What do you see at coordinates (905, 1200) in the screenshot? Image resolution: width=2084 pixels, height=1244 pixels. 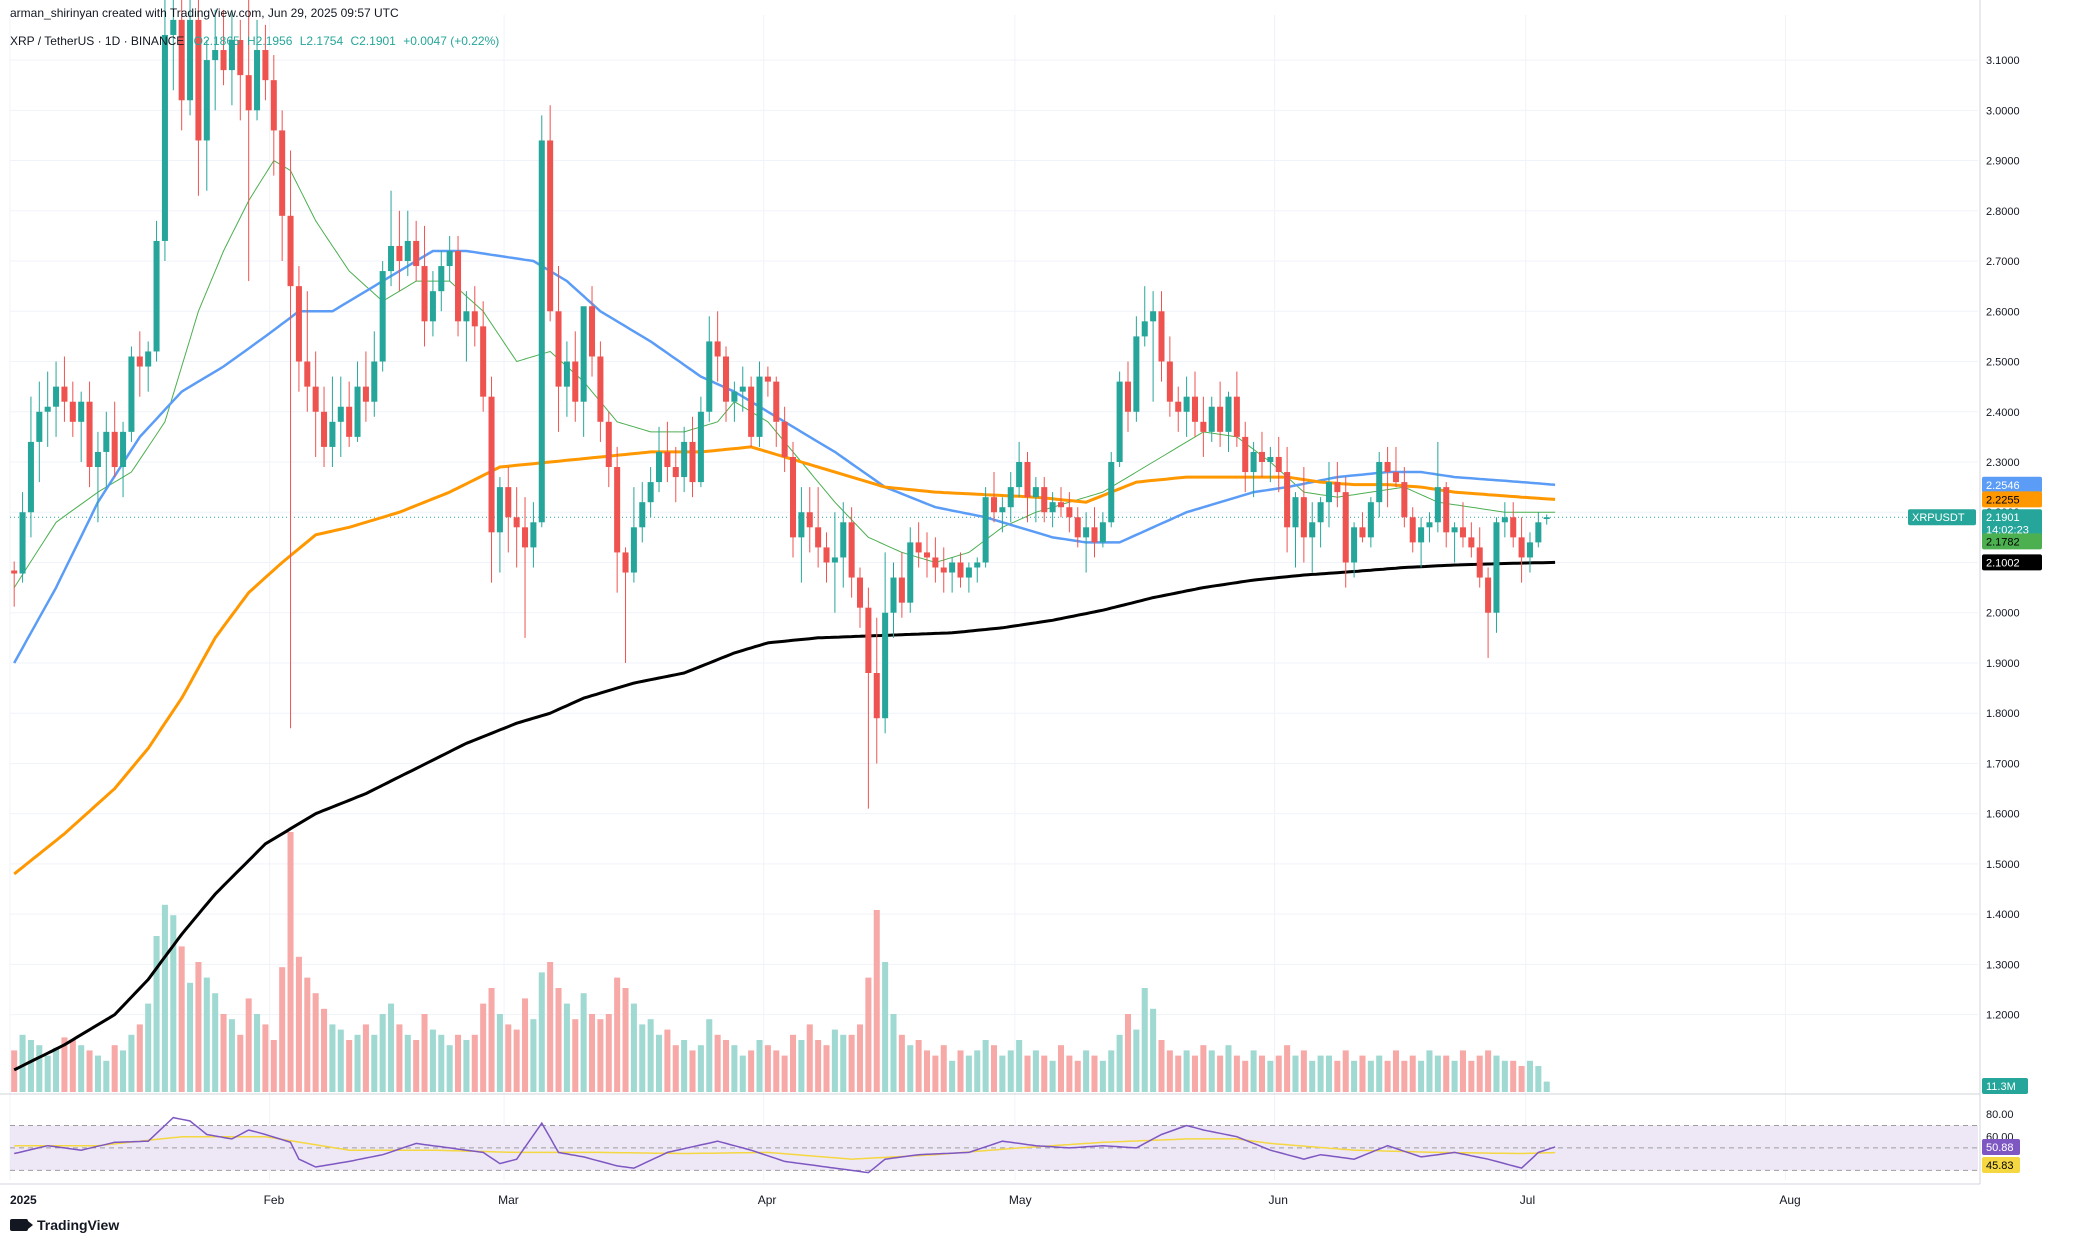 I see `time-axis: 2025 Feb Mar Apr May Jun Jul Aug` at bounding box center [905, 1200].